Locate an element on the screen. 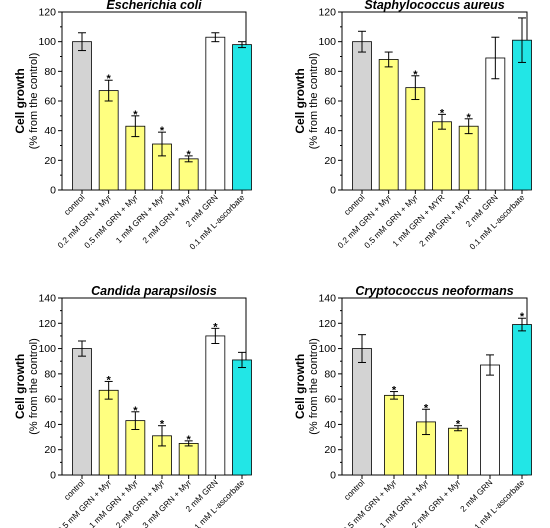  chart-title: Staphylococcus aureus is located at coordinates (434, 6).